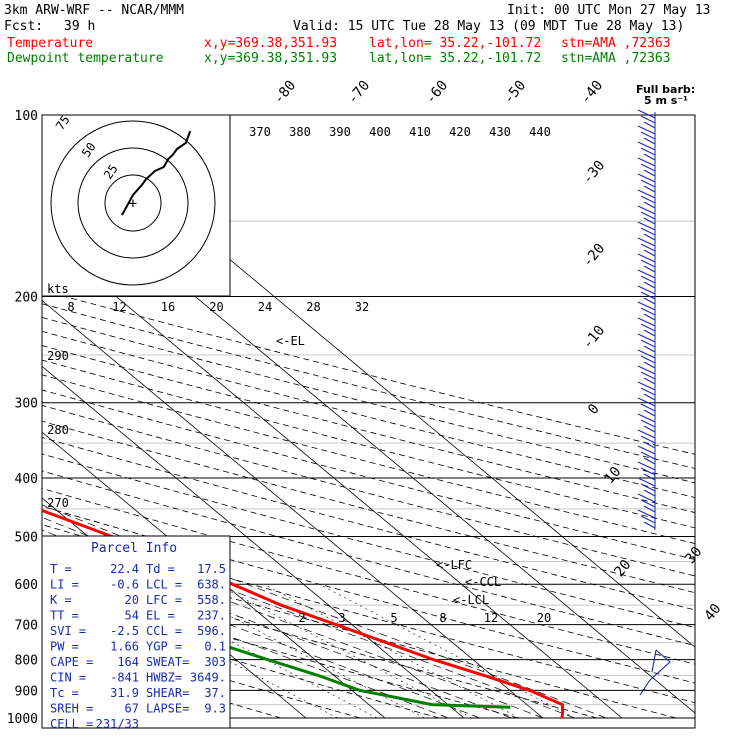 The image size is (740, 740). Describe the element at coordinates (271, 43) in the screenshot. I see `temperature-xy: x,y=369.38,351.93` at that location.